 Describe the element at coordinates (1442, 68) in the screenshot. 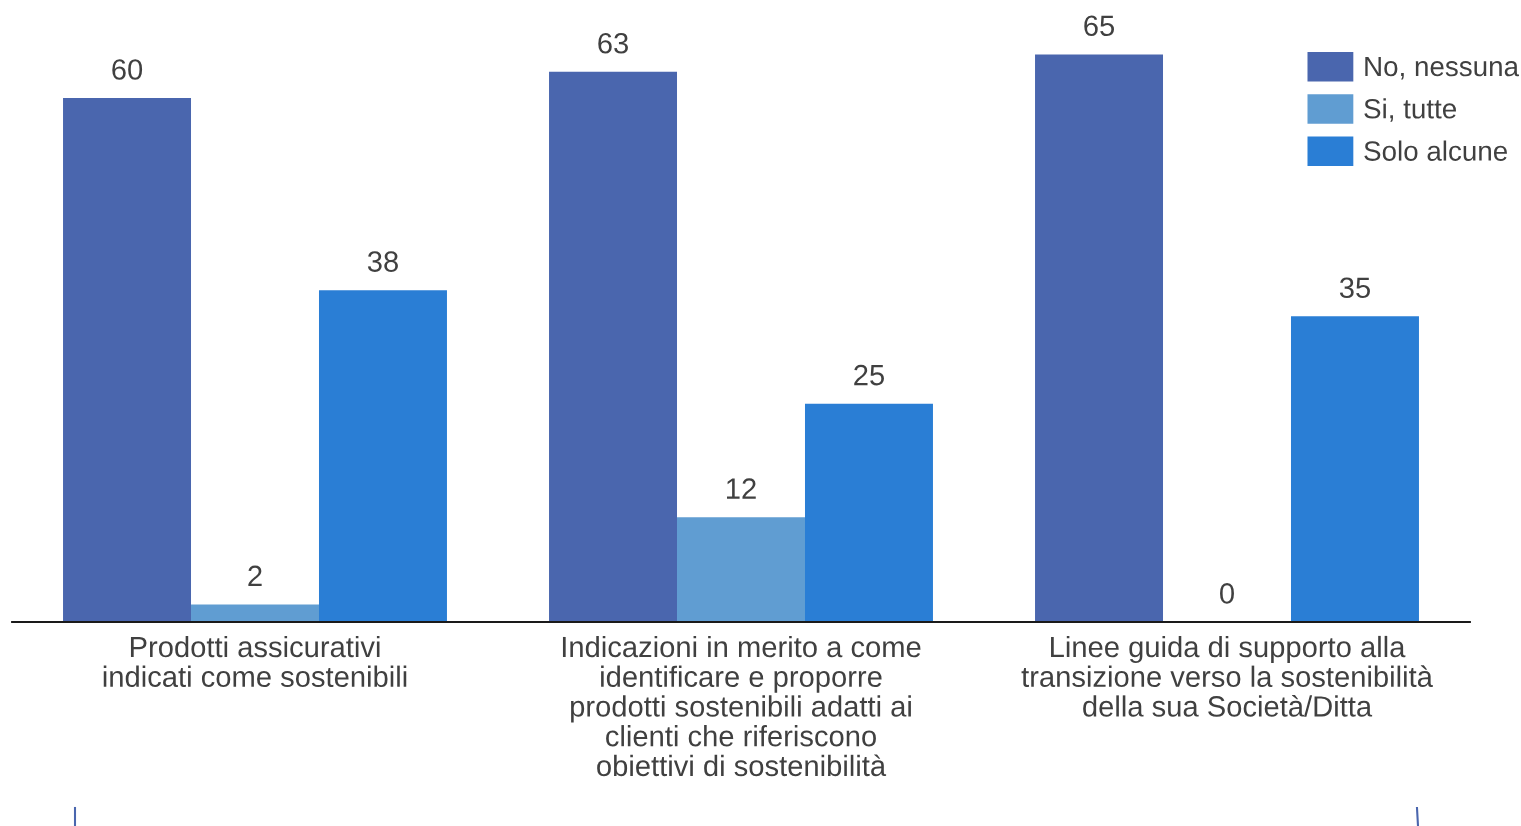

I see `legend-label: No, nessuna` at that location.